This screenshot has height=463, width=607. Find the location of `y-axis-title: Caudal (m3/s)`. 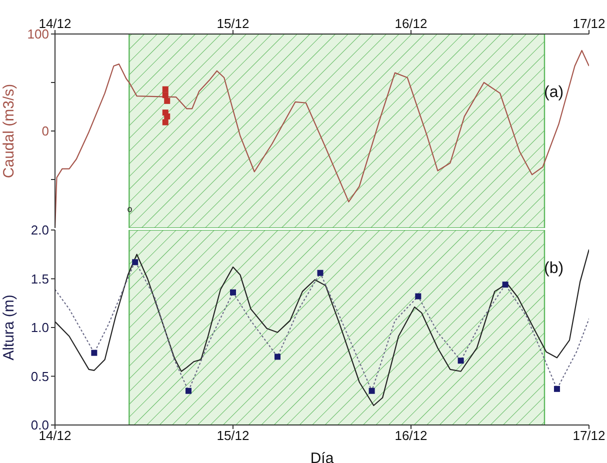

y-axis-title: Caudal (m3/s) is located at coordinates (9, 131).